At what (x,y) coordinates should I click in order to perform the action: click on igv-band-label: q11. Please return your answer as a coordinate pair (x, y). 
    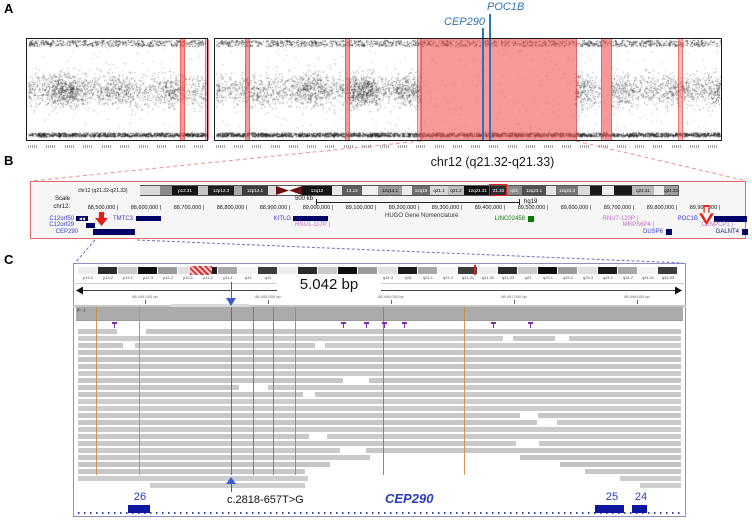
    Looking at the image, I should click on (248, 277).